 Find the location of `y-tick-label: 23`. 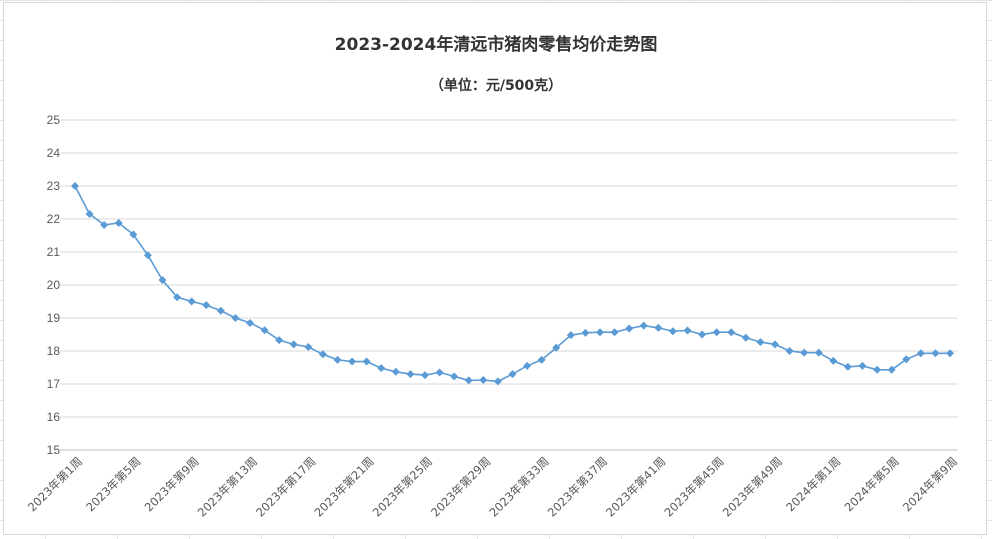

y-tick-label: 23 is located at coordinates (54, 186).